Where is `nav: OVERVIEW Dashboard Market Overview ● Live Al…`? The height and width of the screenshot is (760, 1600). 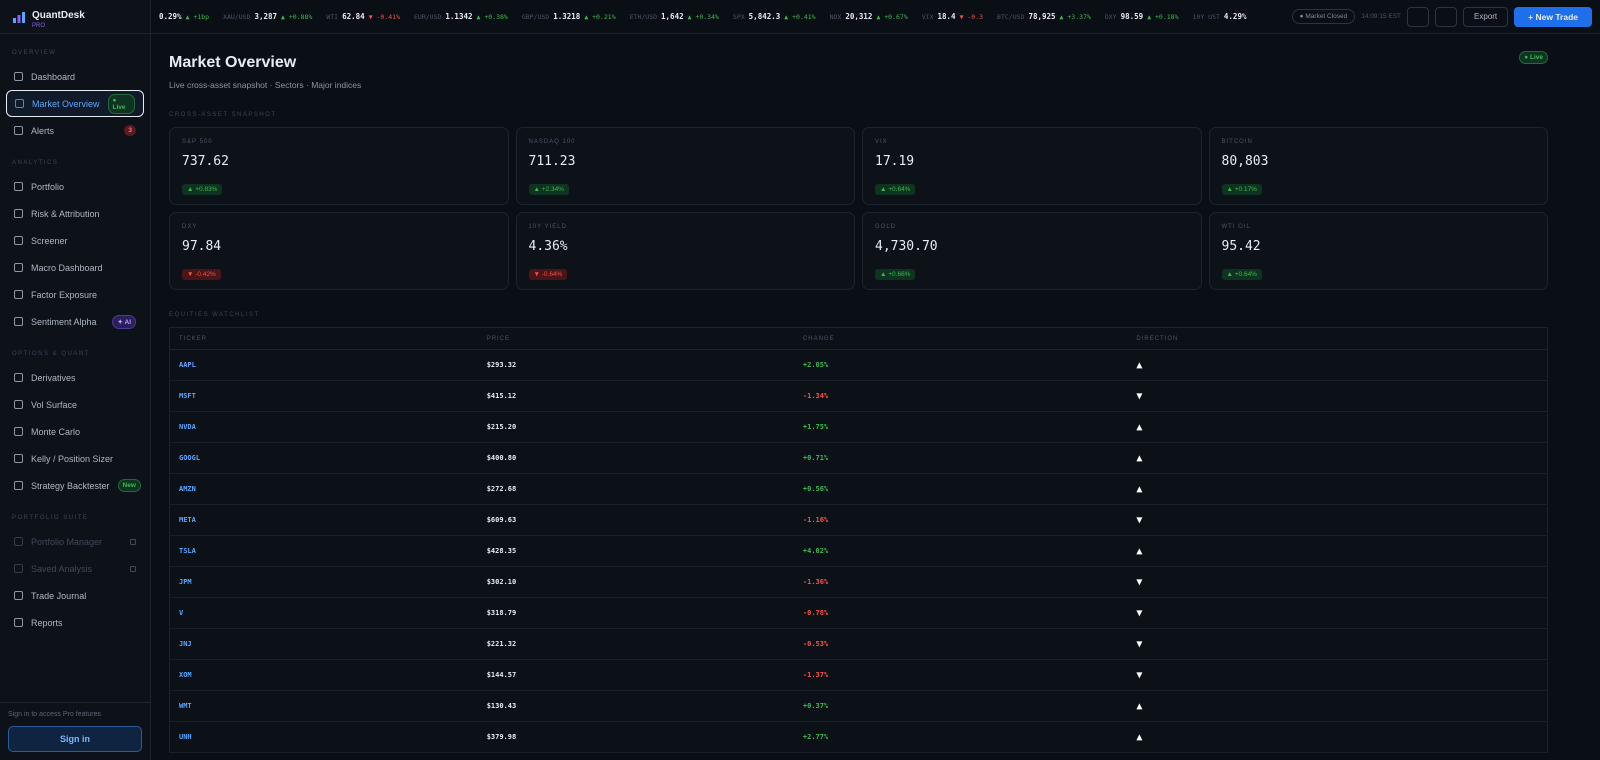
nav: OVERVIEW Dashboard Market Overview ● Live Al… is located at coordinates (75, 335).